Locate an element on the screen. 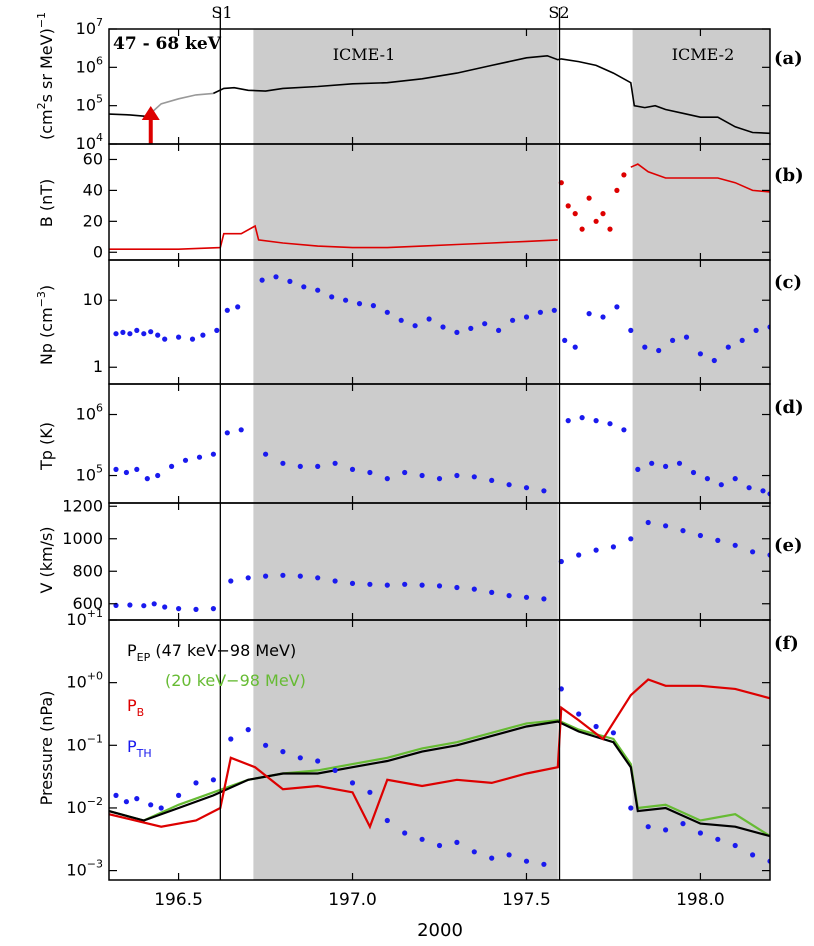  panel-e-ytick-label: 1000 is located at coordinates (82, 538).